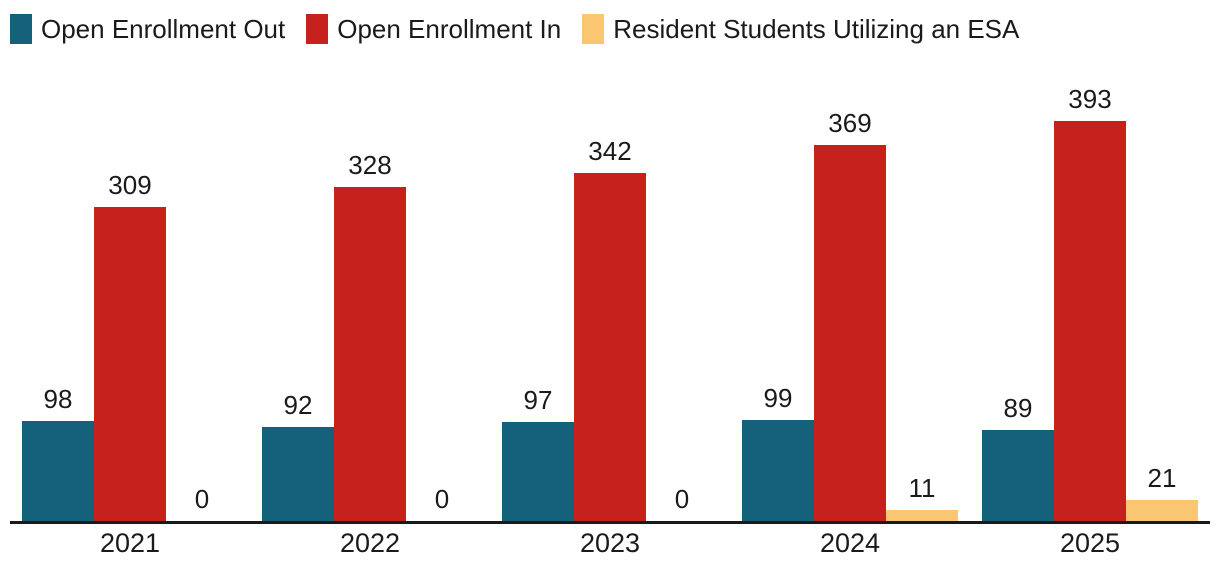 Image resolution: width=1220 pixels, height=578 pixels. What do you see at coordinates (370, 543) in the screenshot?
I see `x-axis-label-2022: 2022` at bounding box center [370, 543].